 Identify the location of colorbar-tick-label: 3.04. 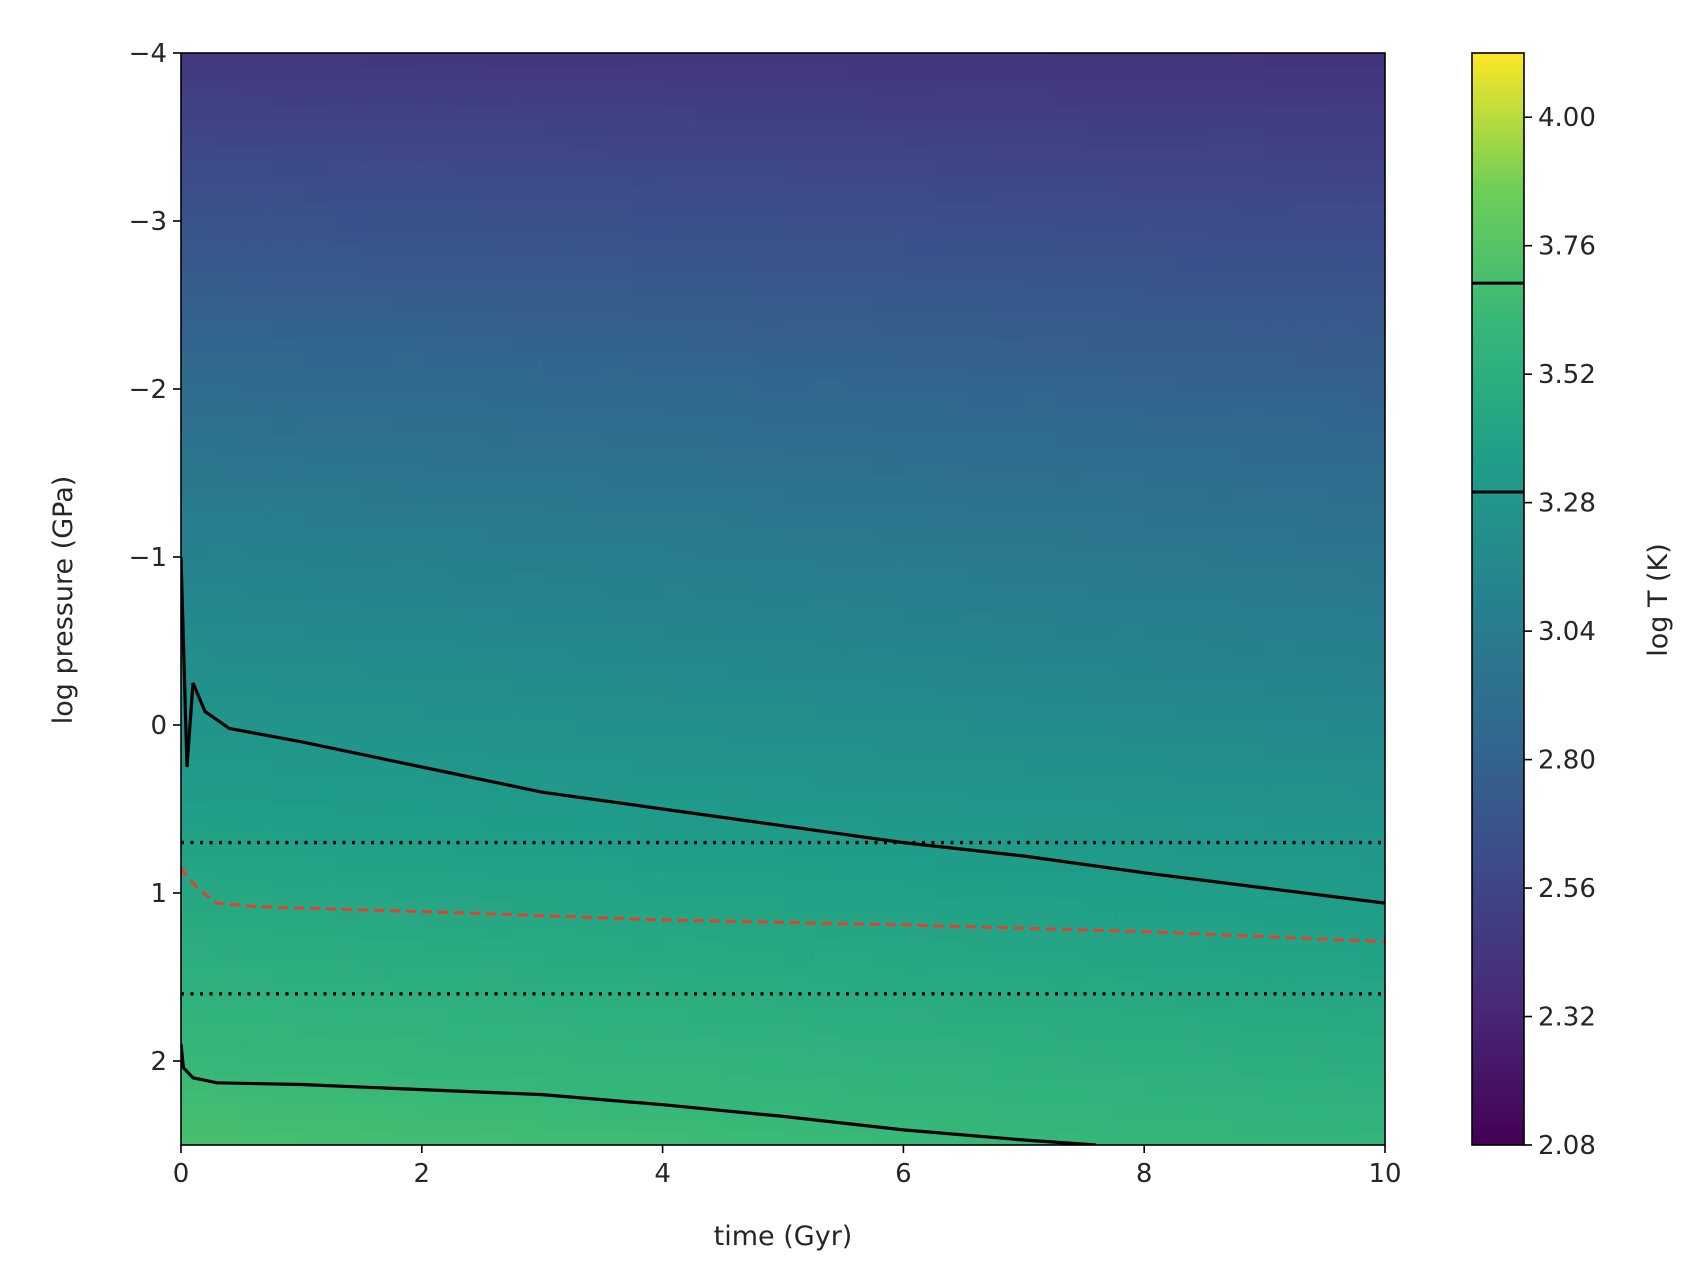
(1567, 632).